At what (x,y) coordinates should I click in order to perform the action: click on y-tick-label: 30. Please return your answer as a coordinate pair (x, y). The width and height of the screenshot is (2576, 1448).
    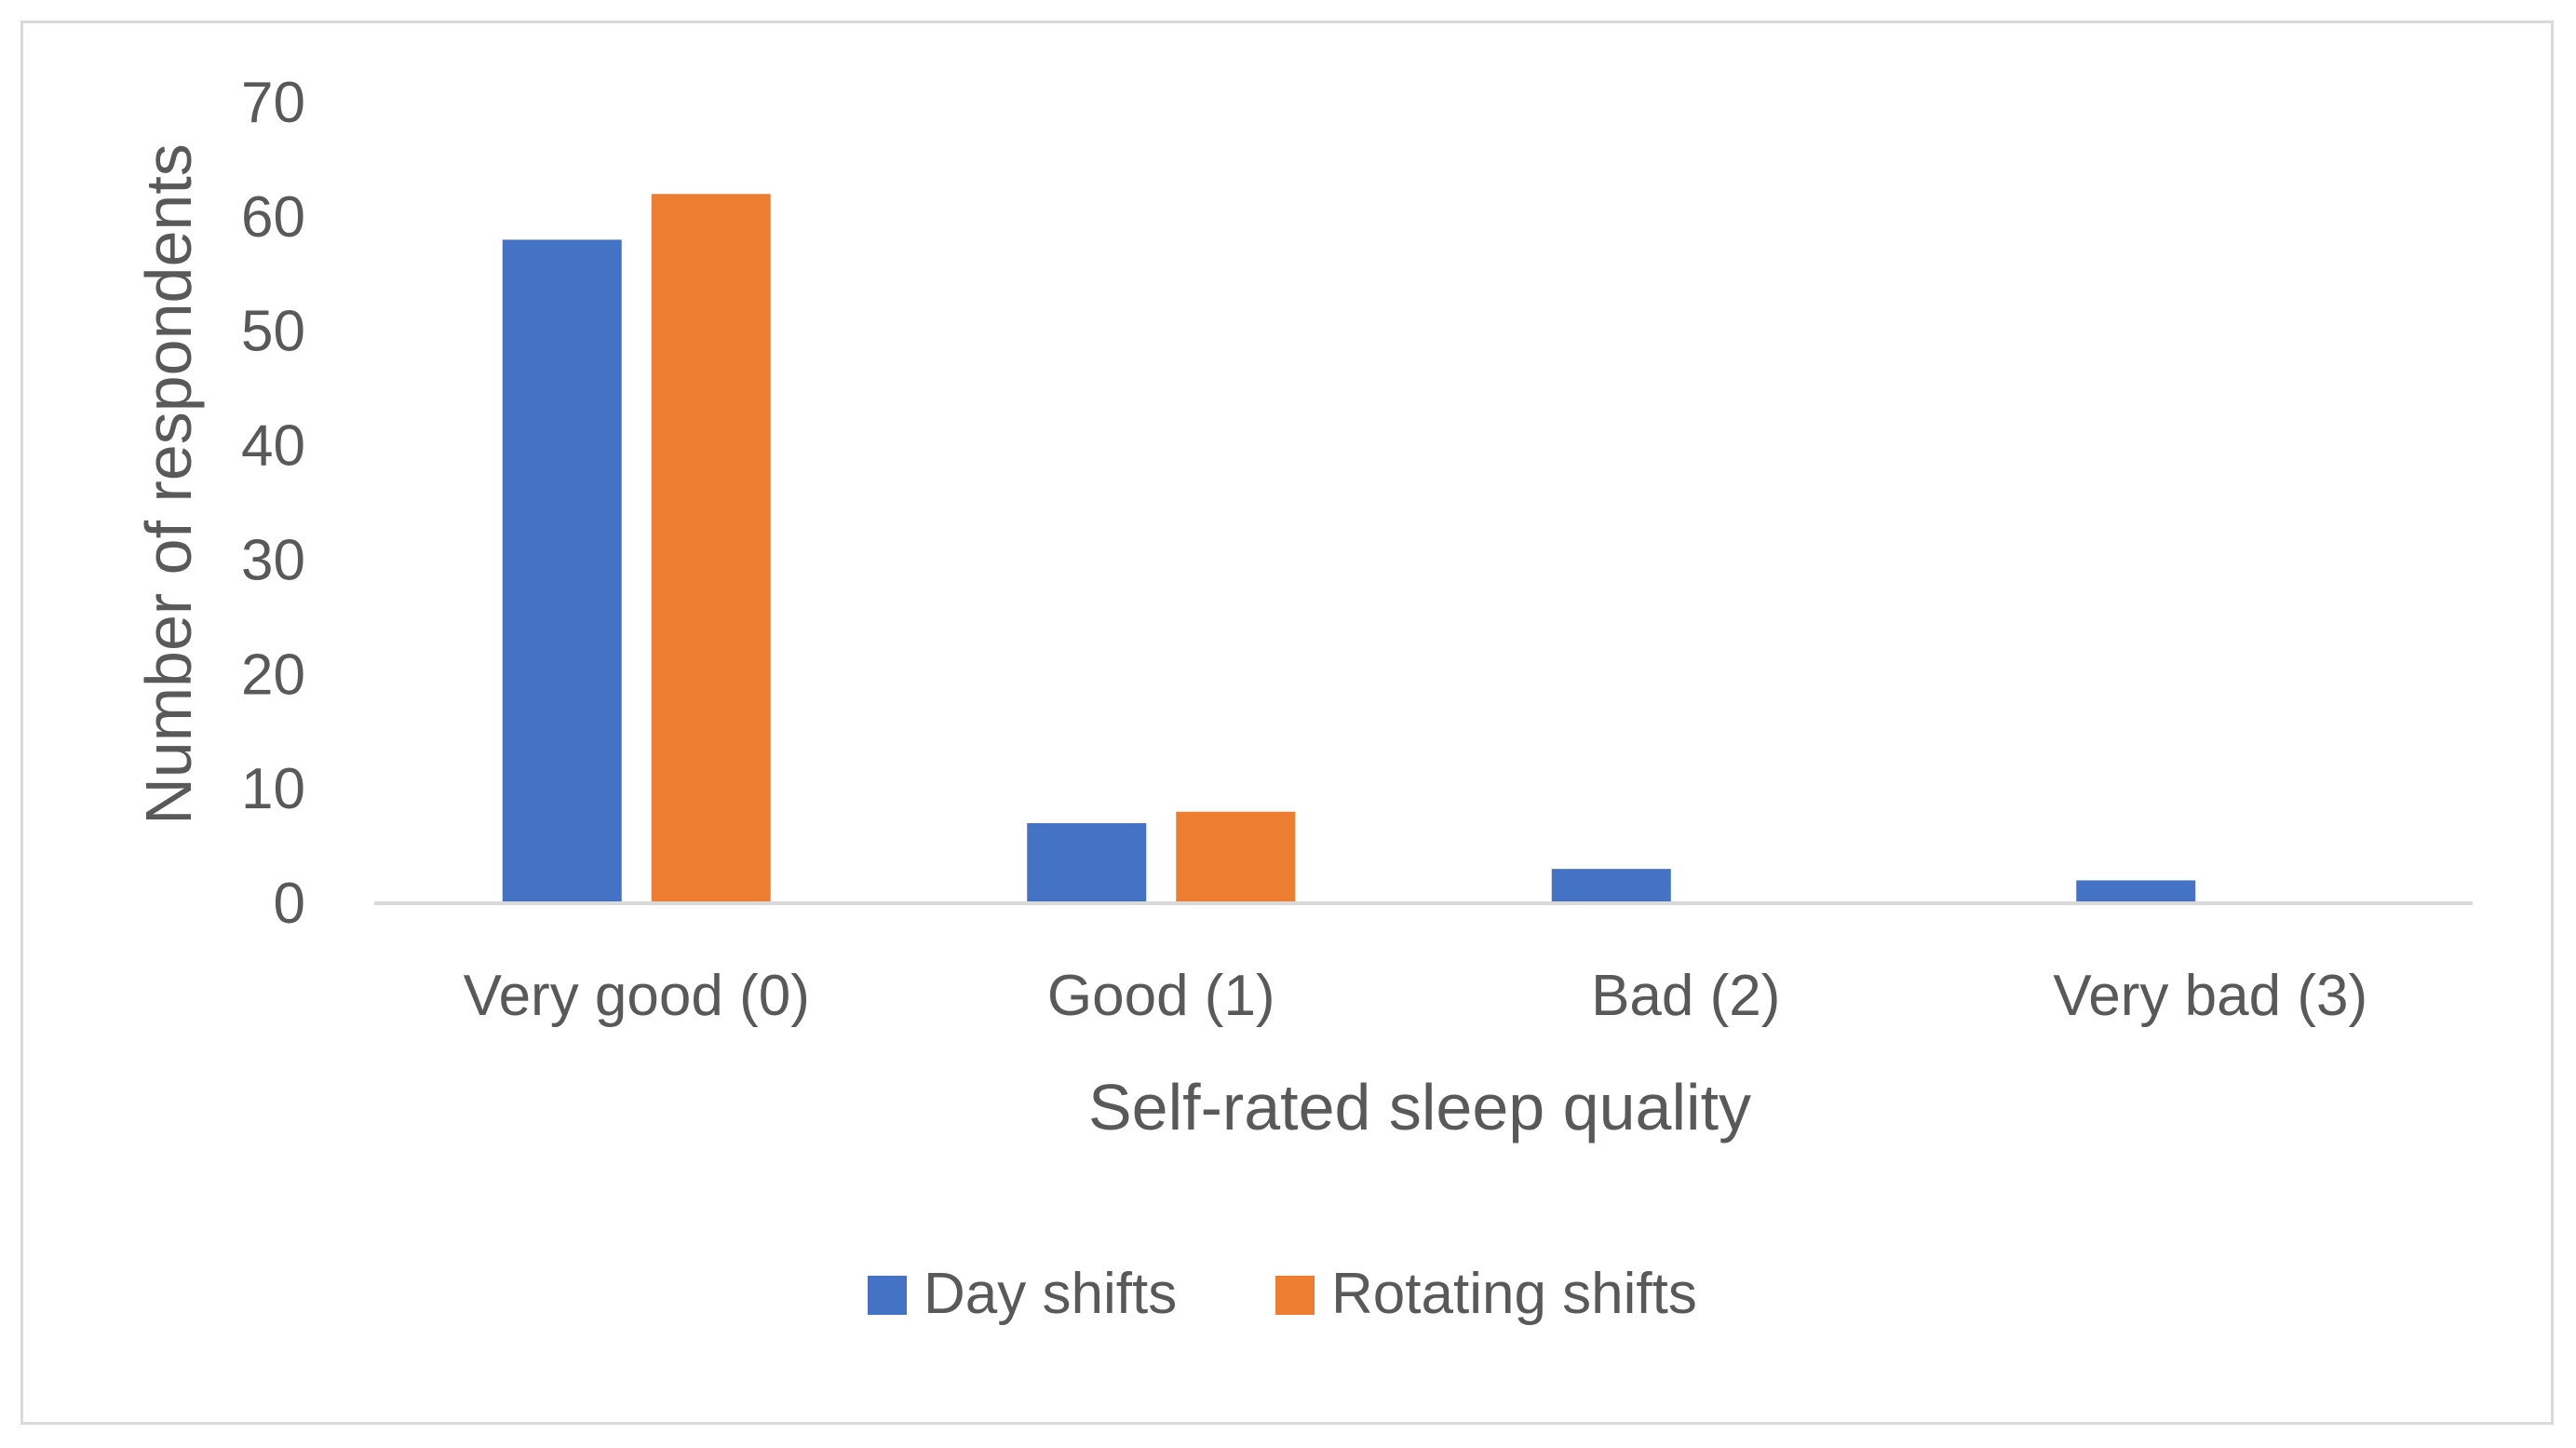
    Looking at the image, I should click on (273, 560).